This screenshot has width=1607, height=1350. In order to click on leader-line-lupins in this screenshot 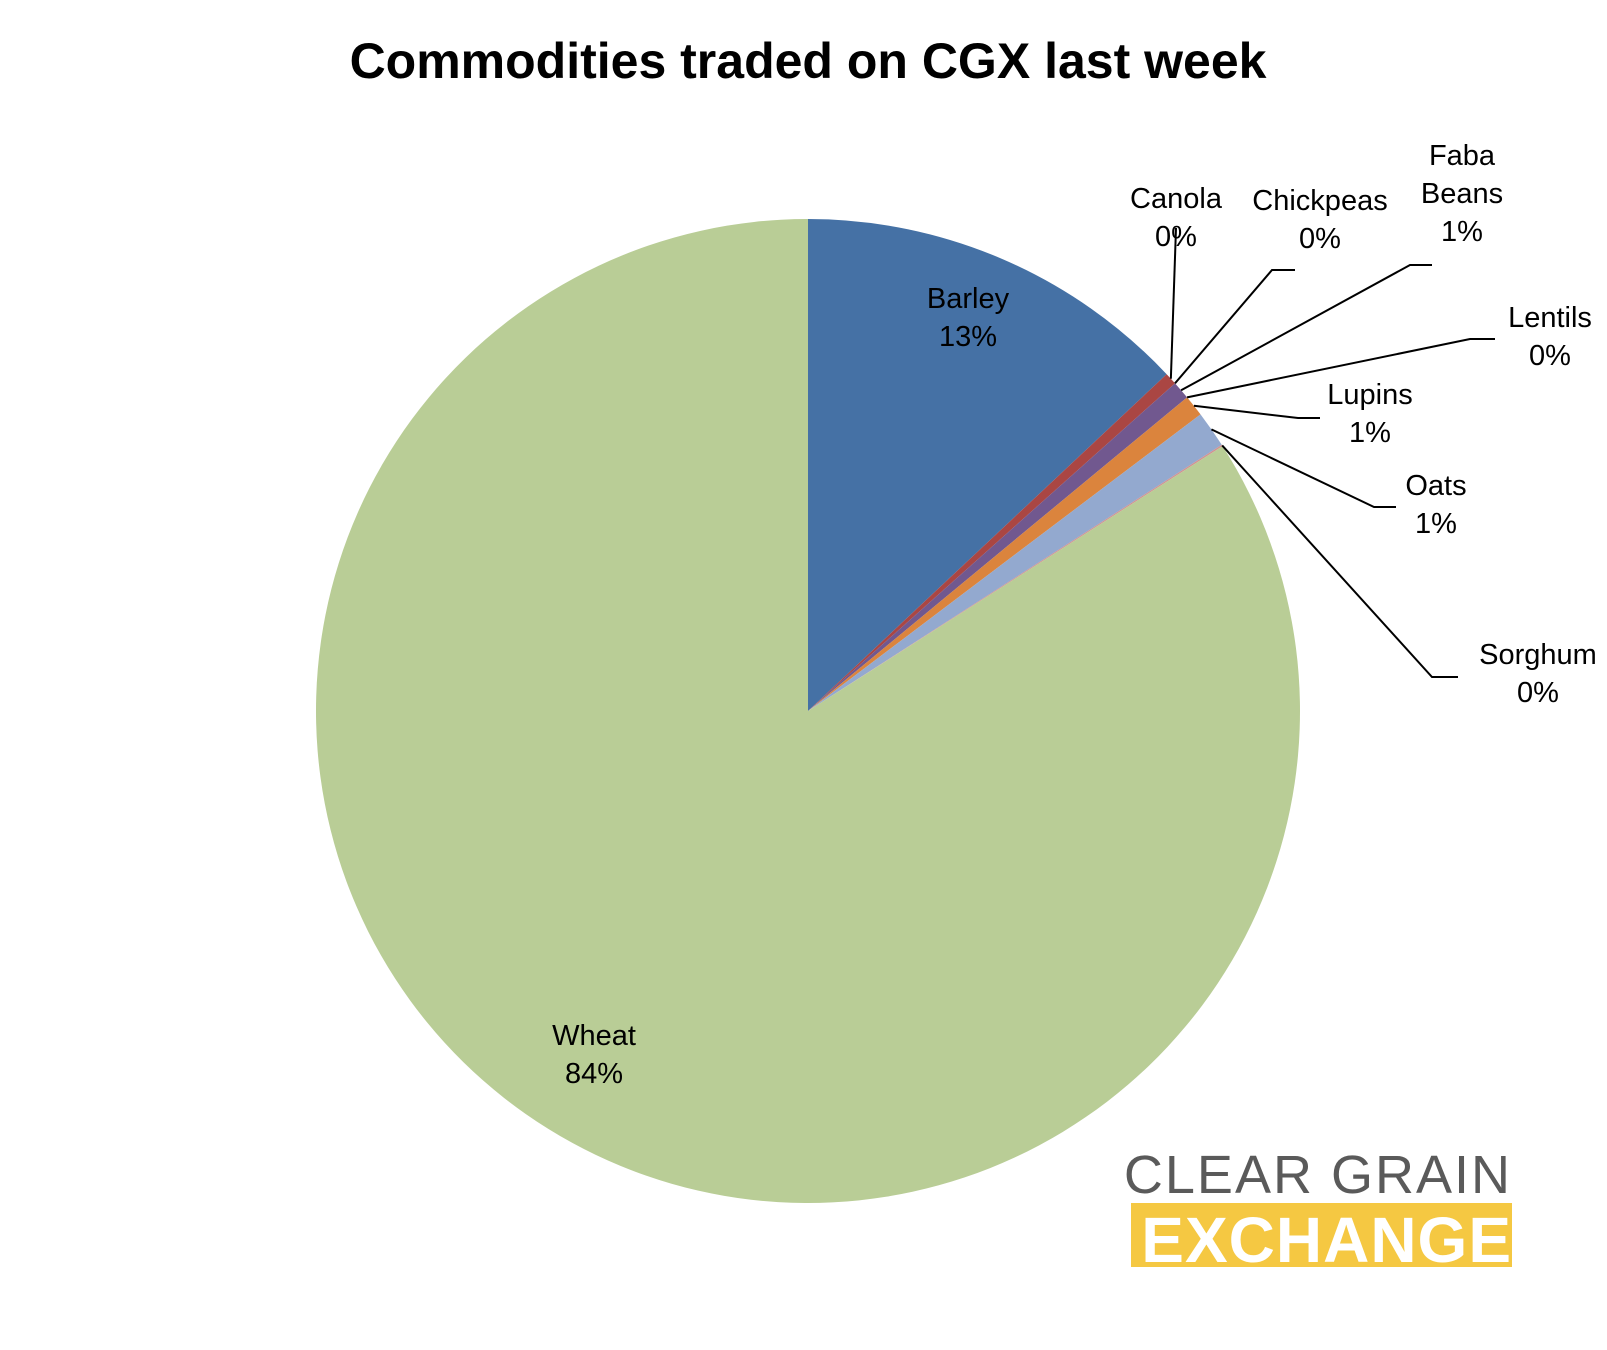, I will do `click(1256, 411)`.